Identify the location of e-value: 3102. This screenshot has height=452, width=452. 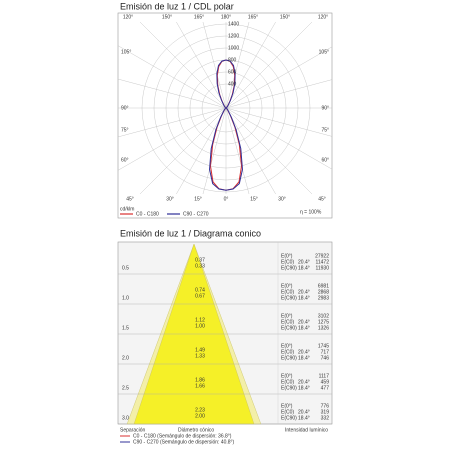
(323, 316).